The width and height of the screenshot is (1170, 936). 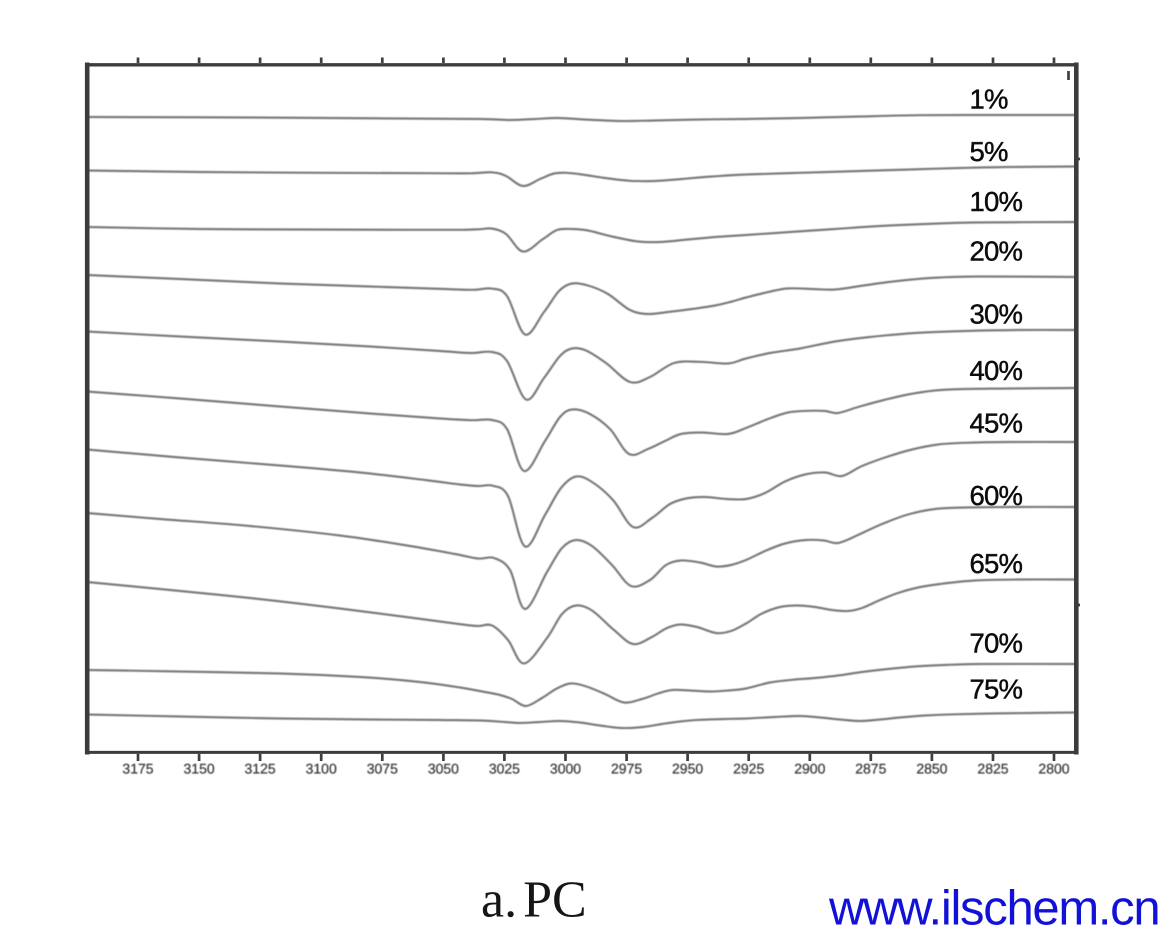 I want to click on svg-text: 2800, so click(x=1053, y=769).